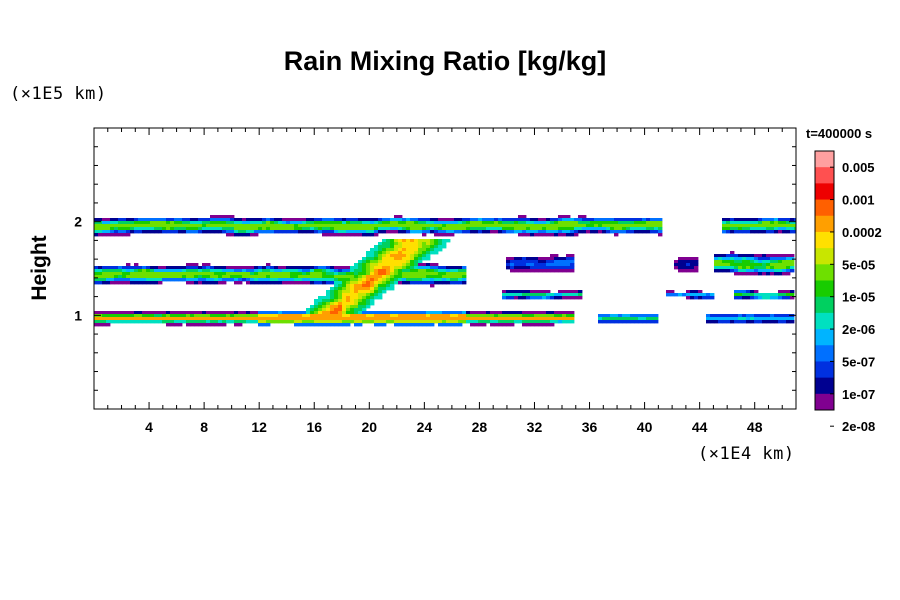 The width and height of the screenshot is (900, 600). What do you see at coordinates (700, 427) in the screenshot?
I see `x-tick-label: 44` at bounding box center [700, 427].